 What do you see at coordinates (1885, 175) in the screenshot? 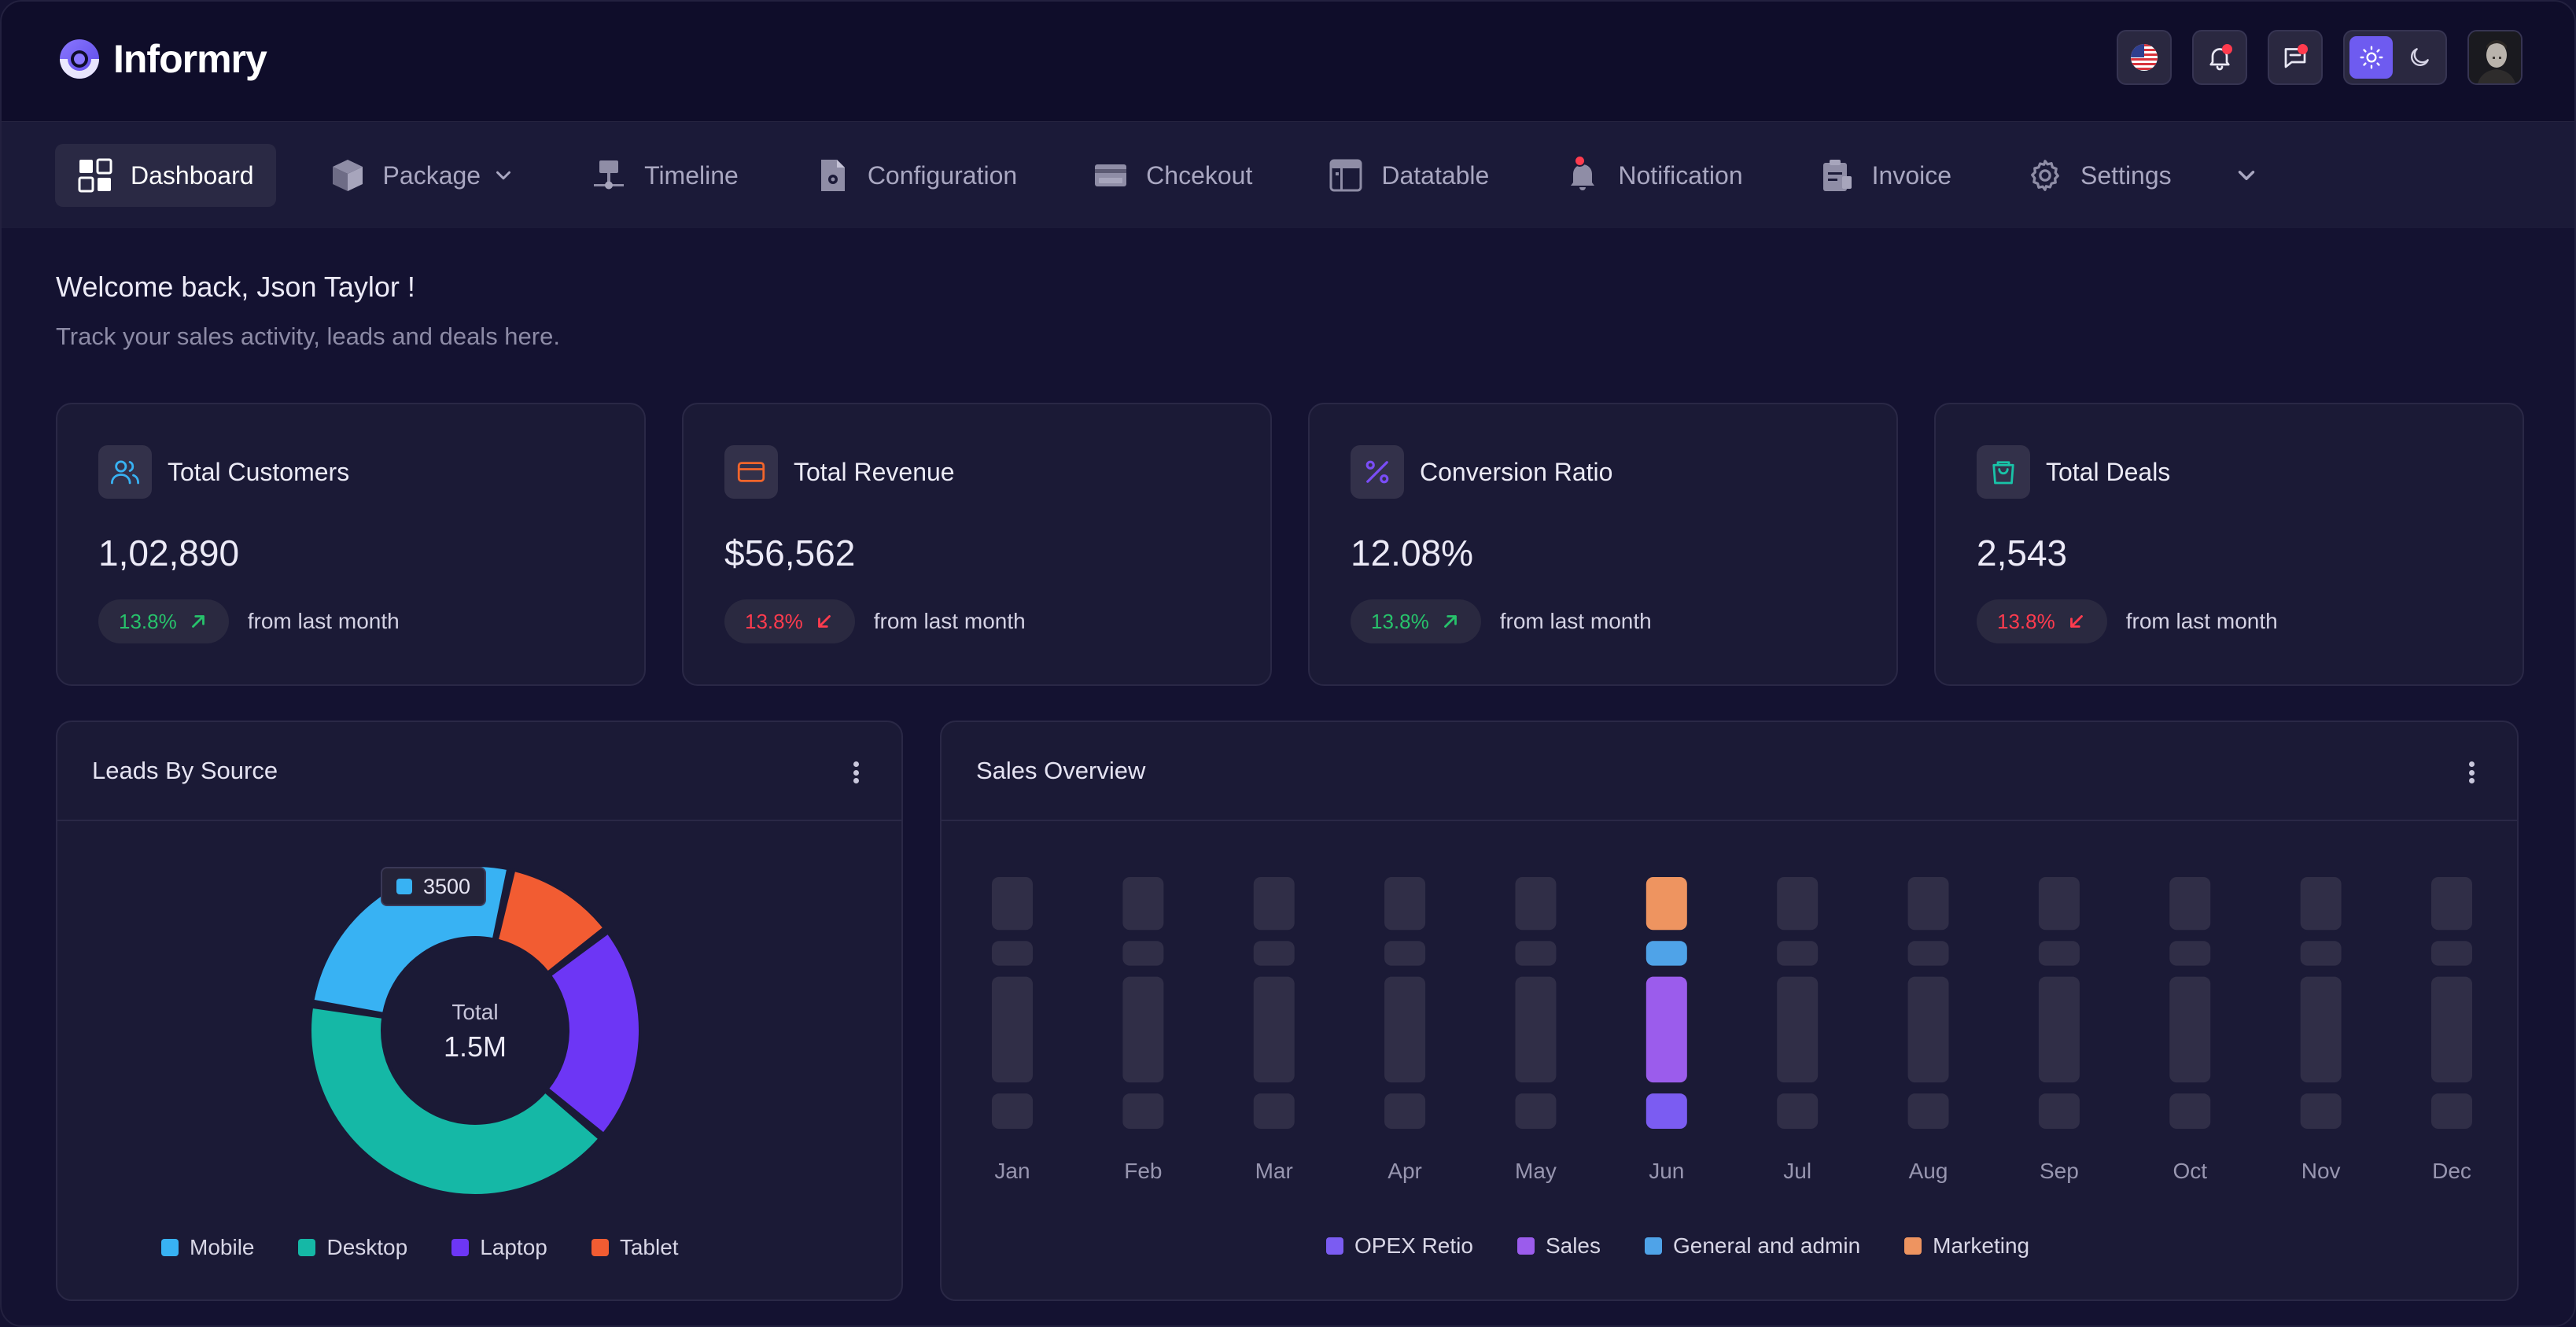
I see `nav-item-invoice: Invoice` at bounding box center [1885, 175].